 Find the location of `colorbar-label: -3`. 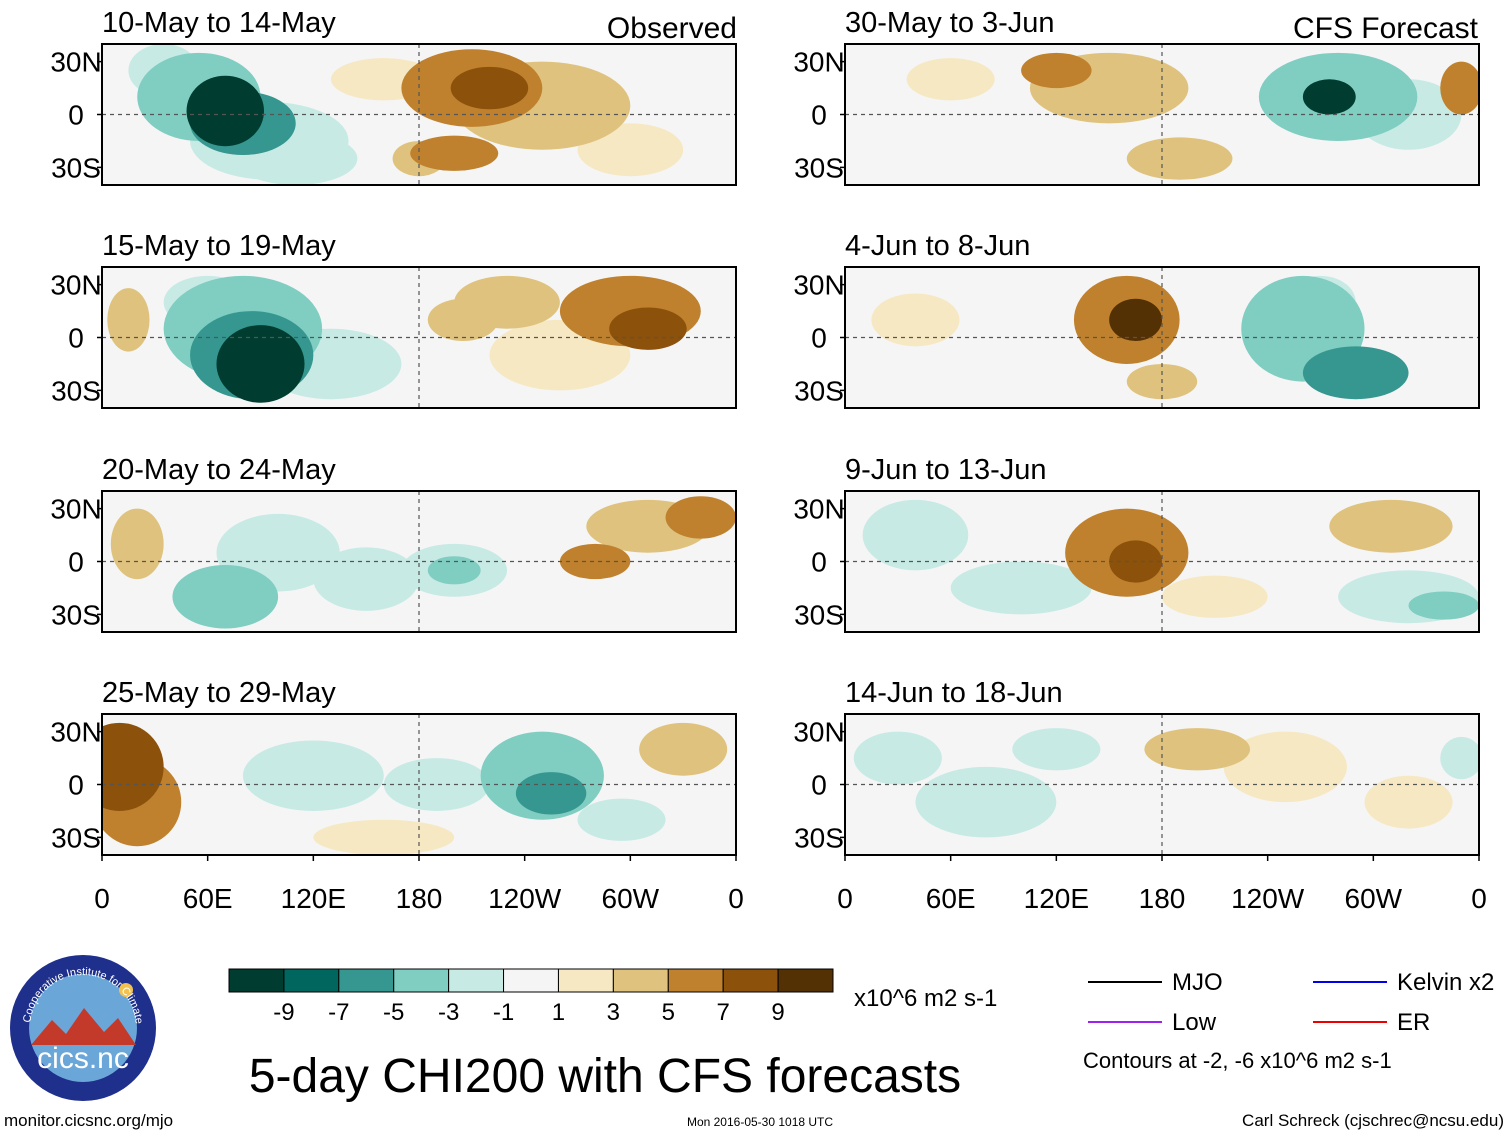

colorbar-label: -3 is located at coordinates (448, 1012).